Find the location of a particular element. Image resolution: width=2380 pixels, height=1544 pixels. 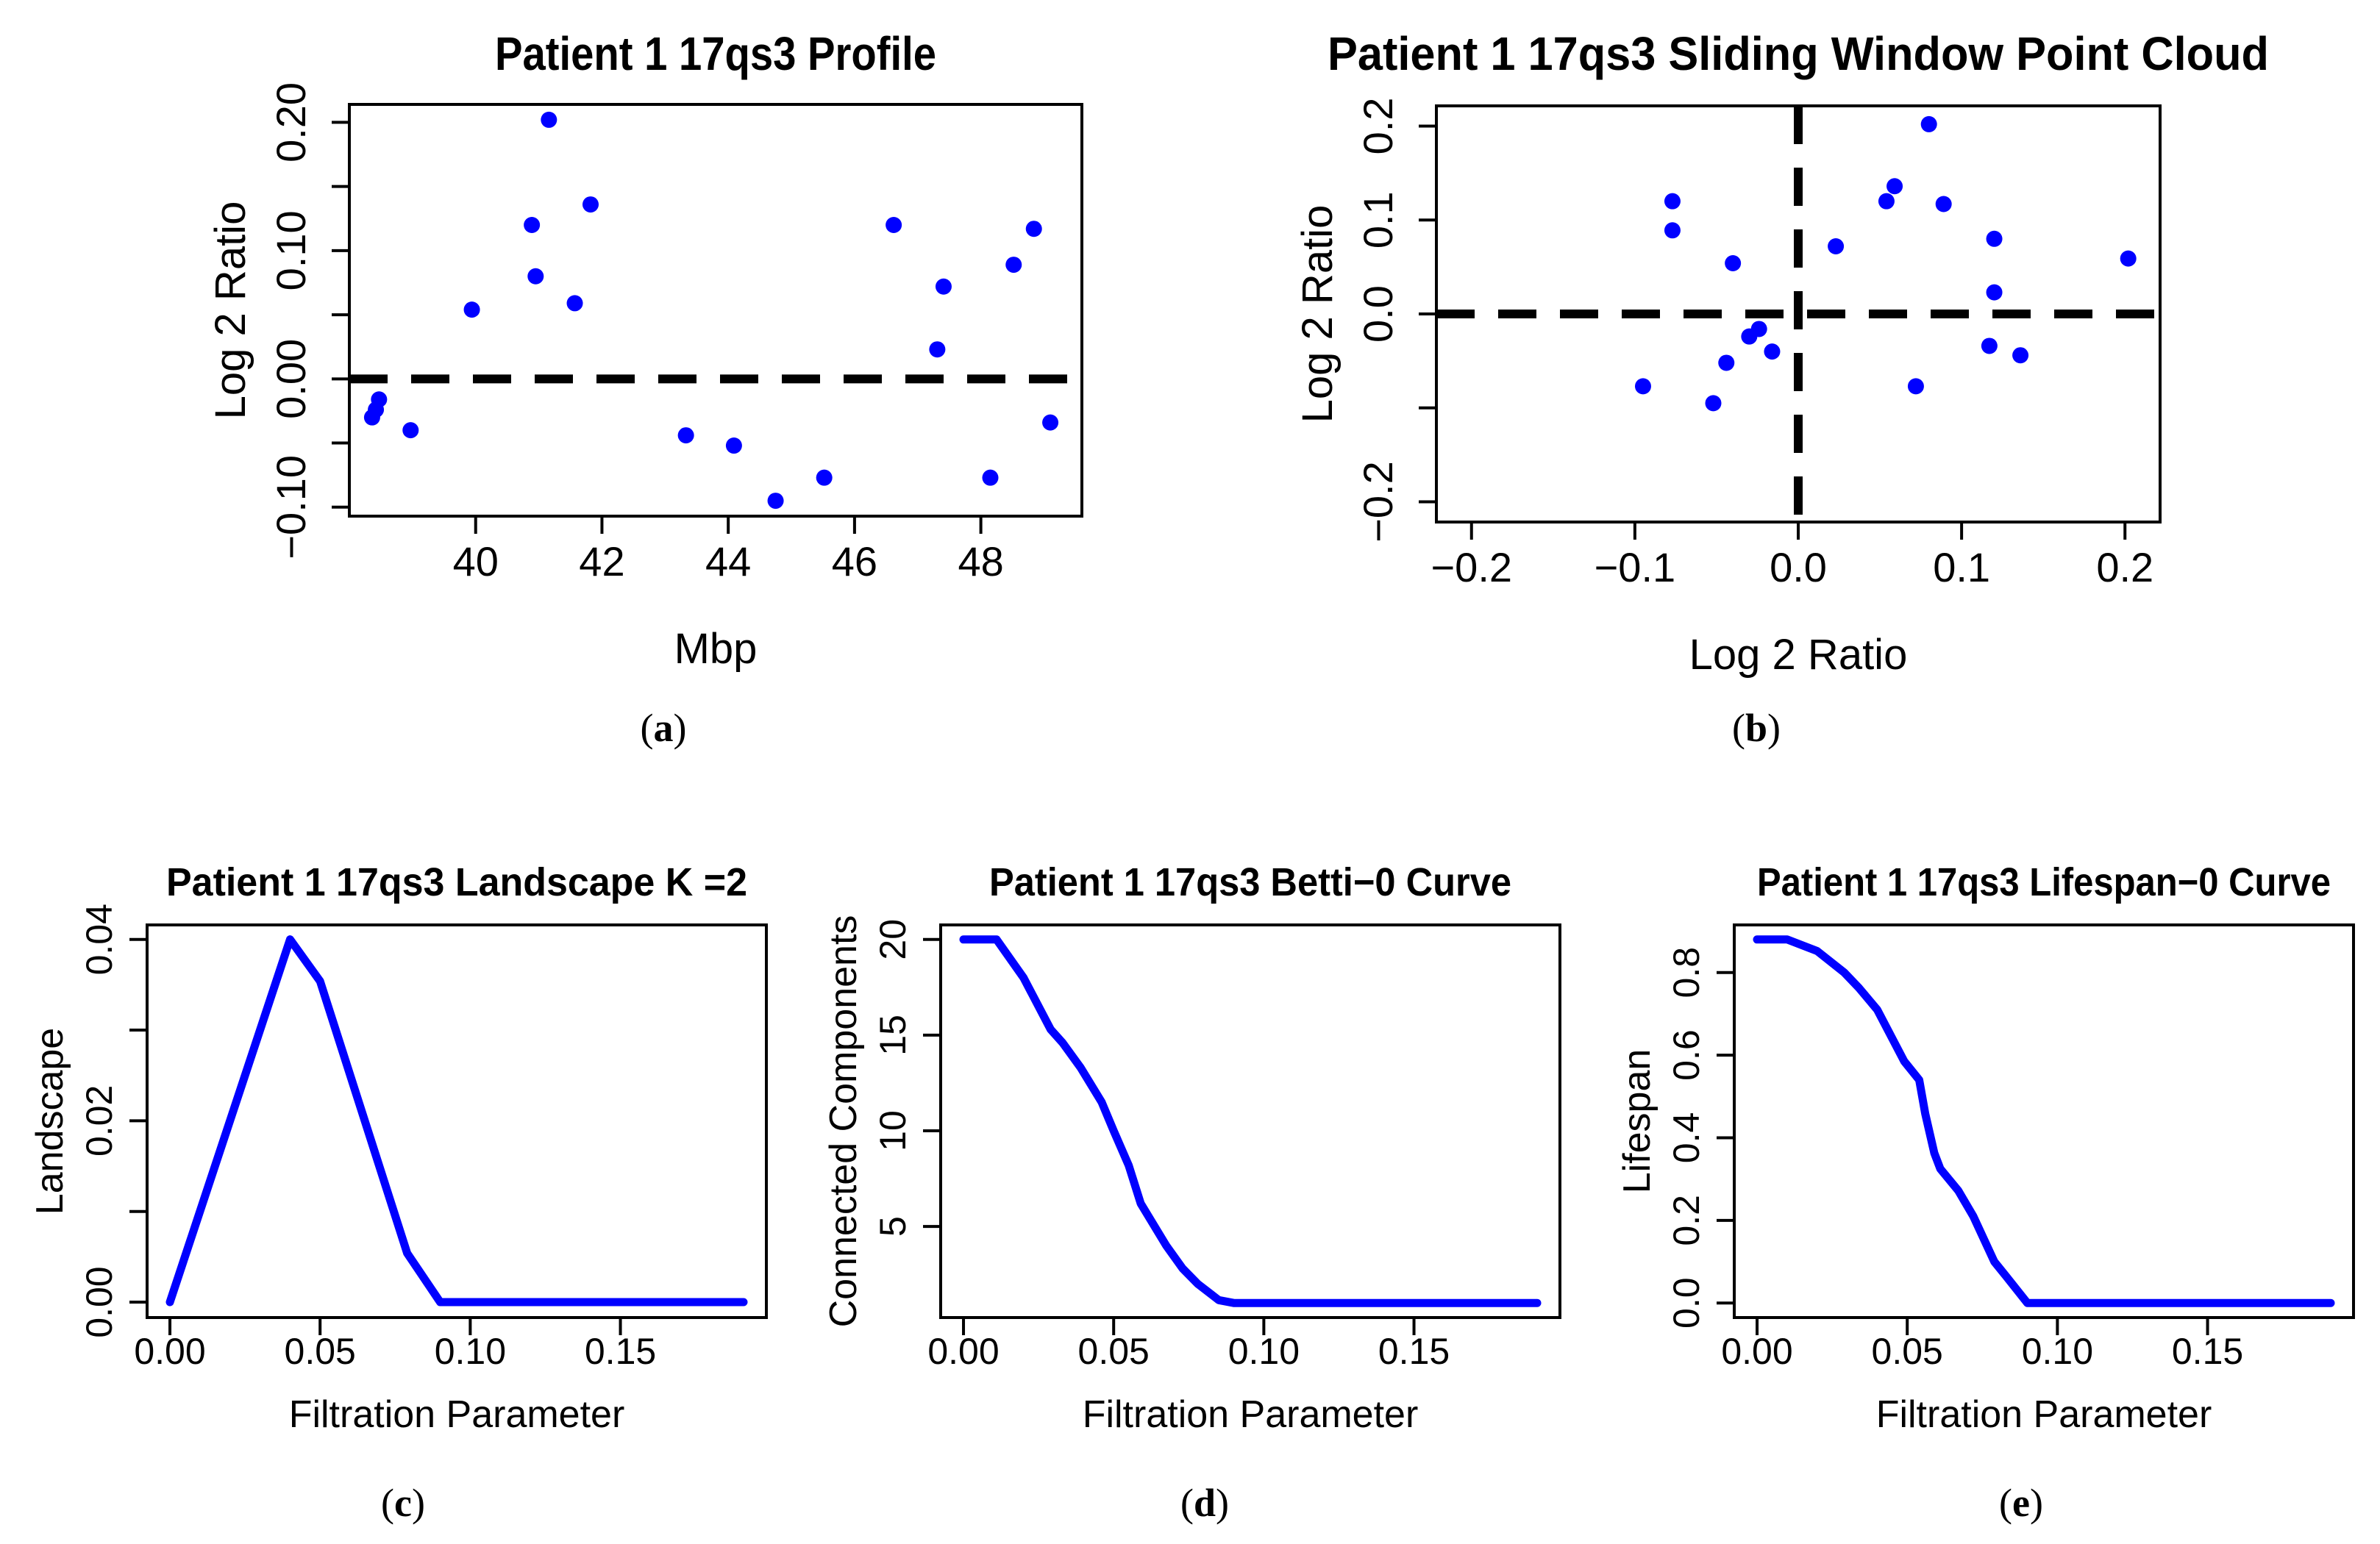

panel-caption: (d) is located at coordinates (1204, 1503).